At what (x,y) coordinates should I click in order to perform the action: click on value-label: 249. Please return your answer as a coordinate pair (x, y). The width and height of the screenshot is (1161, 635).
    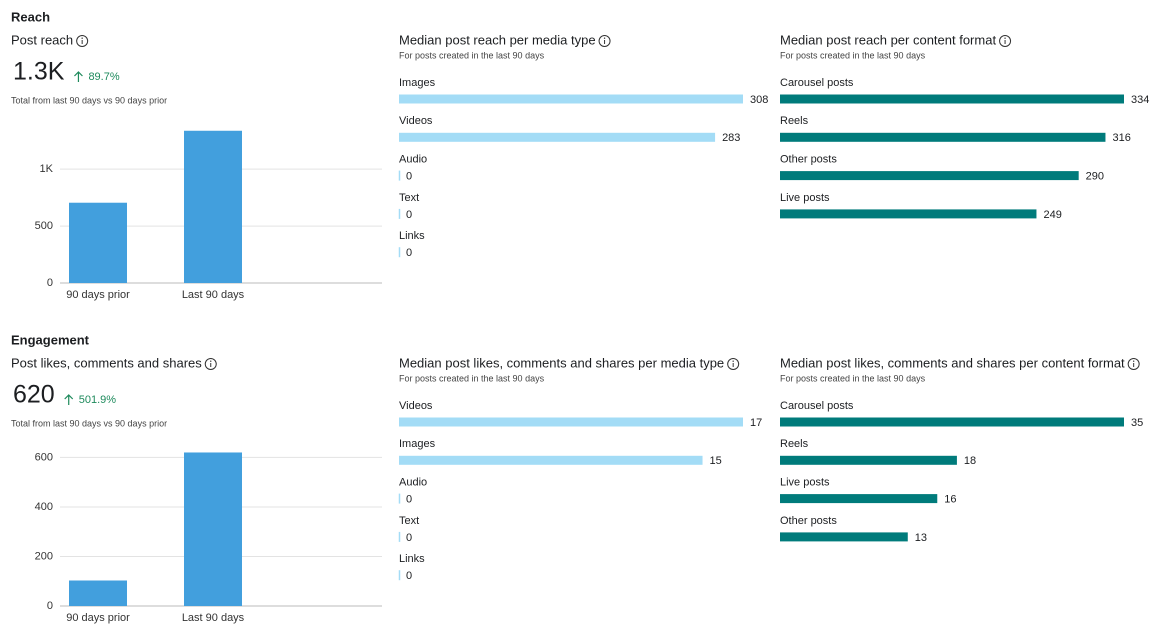
    Looking at the image, I should click on (1052, 215).